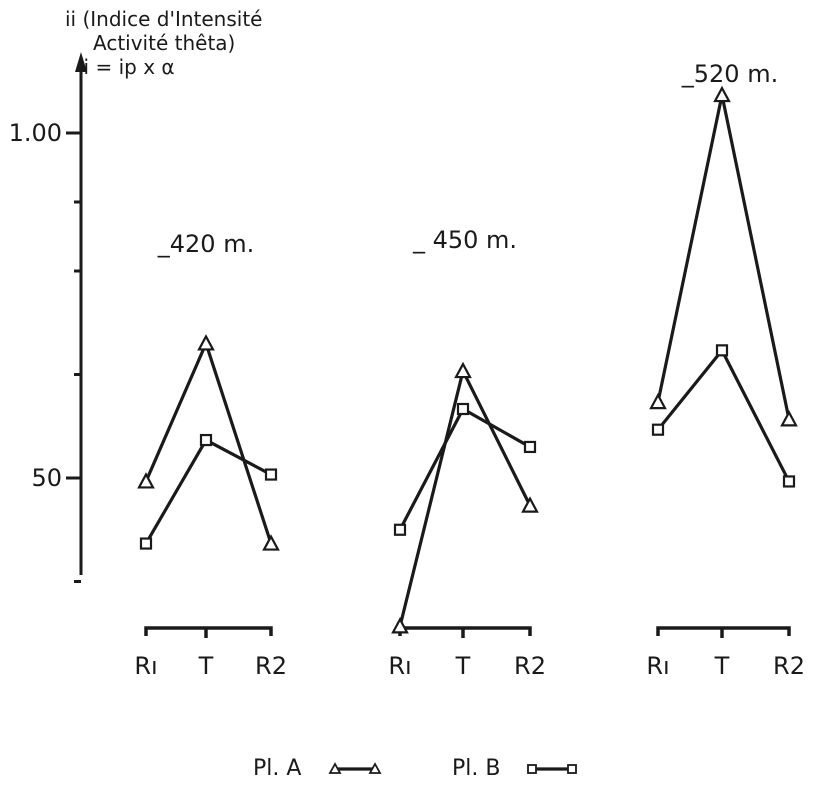  Describe the element at coordinates (723, 257) in the screenshot. I see `series-a-line` at that location.